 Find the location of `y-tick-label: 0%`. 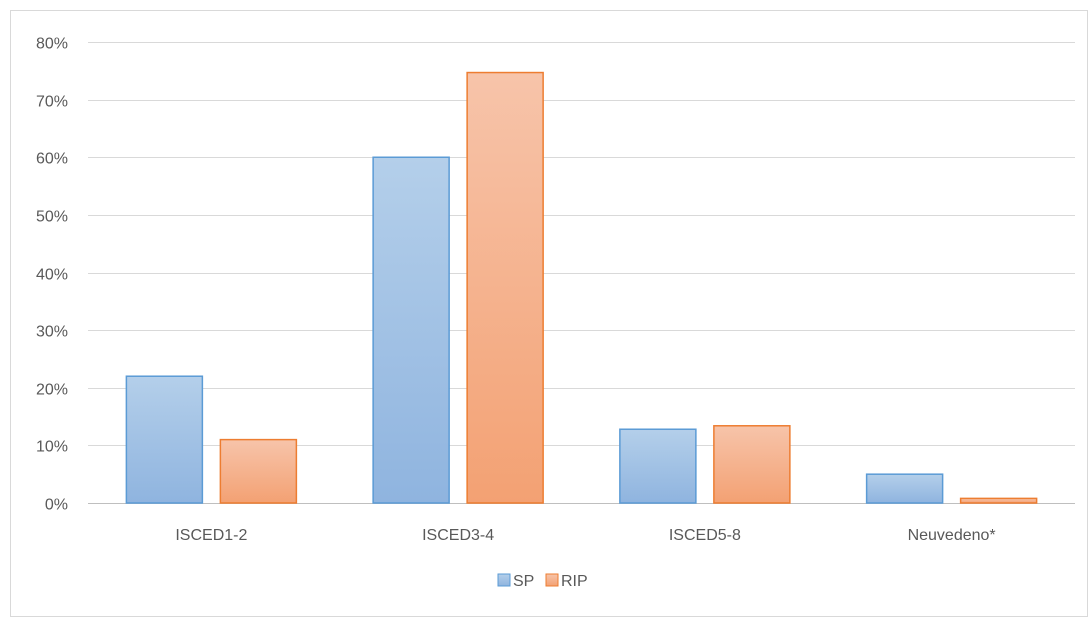

y-tick-label: 0% is located at coordinates (56, 505).